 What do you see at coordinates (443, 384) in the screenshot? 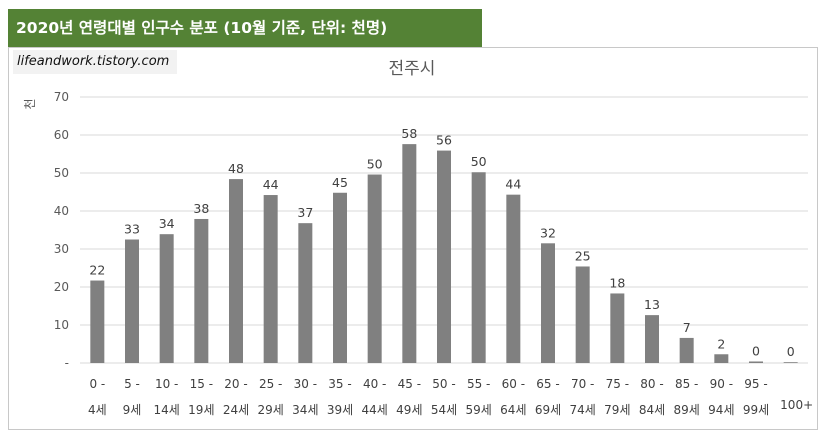
I see `category-label-10-line1: 50 -` at bounding box center [443, 384].